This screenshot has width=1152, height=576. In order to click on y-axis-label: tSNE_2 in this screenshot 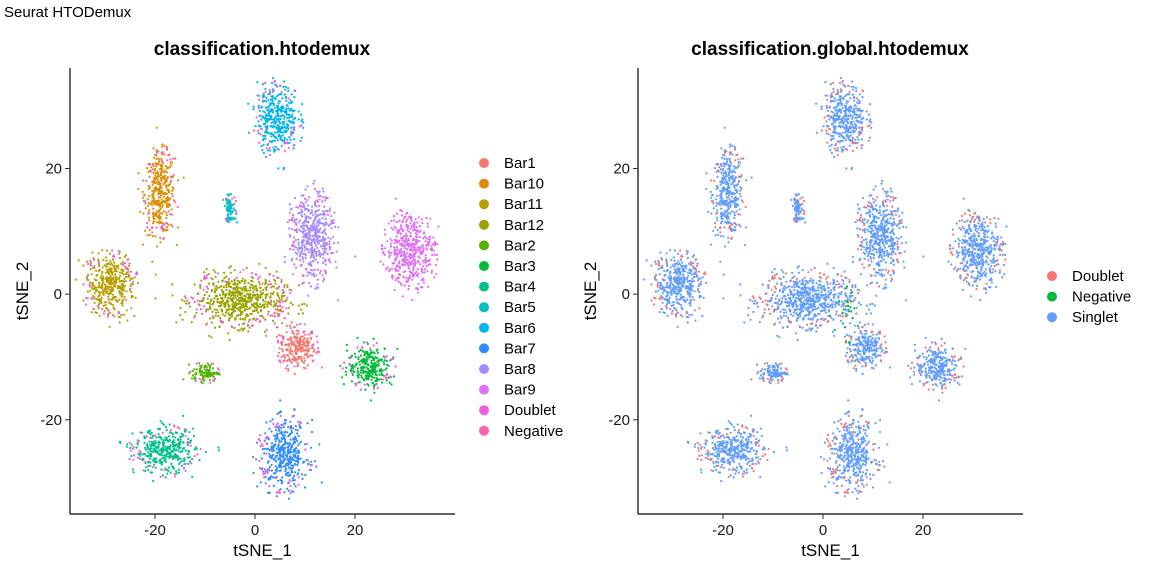, I will do `click(22, 291)`.